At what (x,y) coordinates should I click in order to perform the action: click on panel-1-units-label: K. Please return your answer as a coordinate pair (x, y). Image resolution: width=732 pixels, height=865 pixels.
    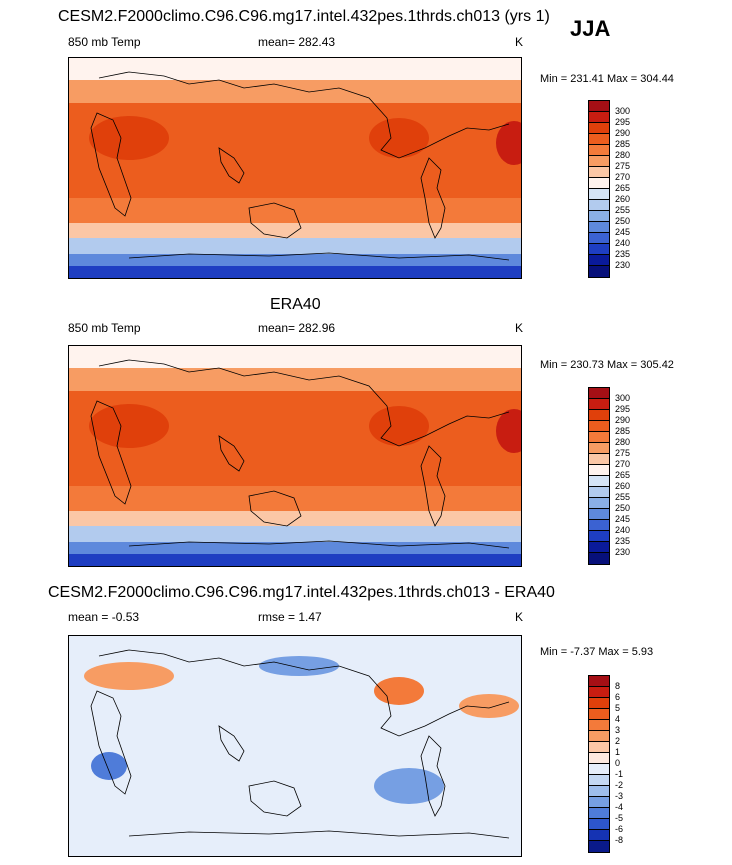
    Looking at the image, I should click on (519, 42).